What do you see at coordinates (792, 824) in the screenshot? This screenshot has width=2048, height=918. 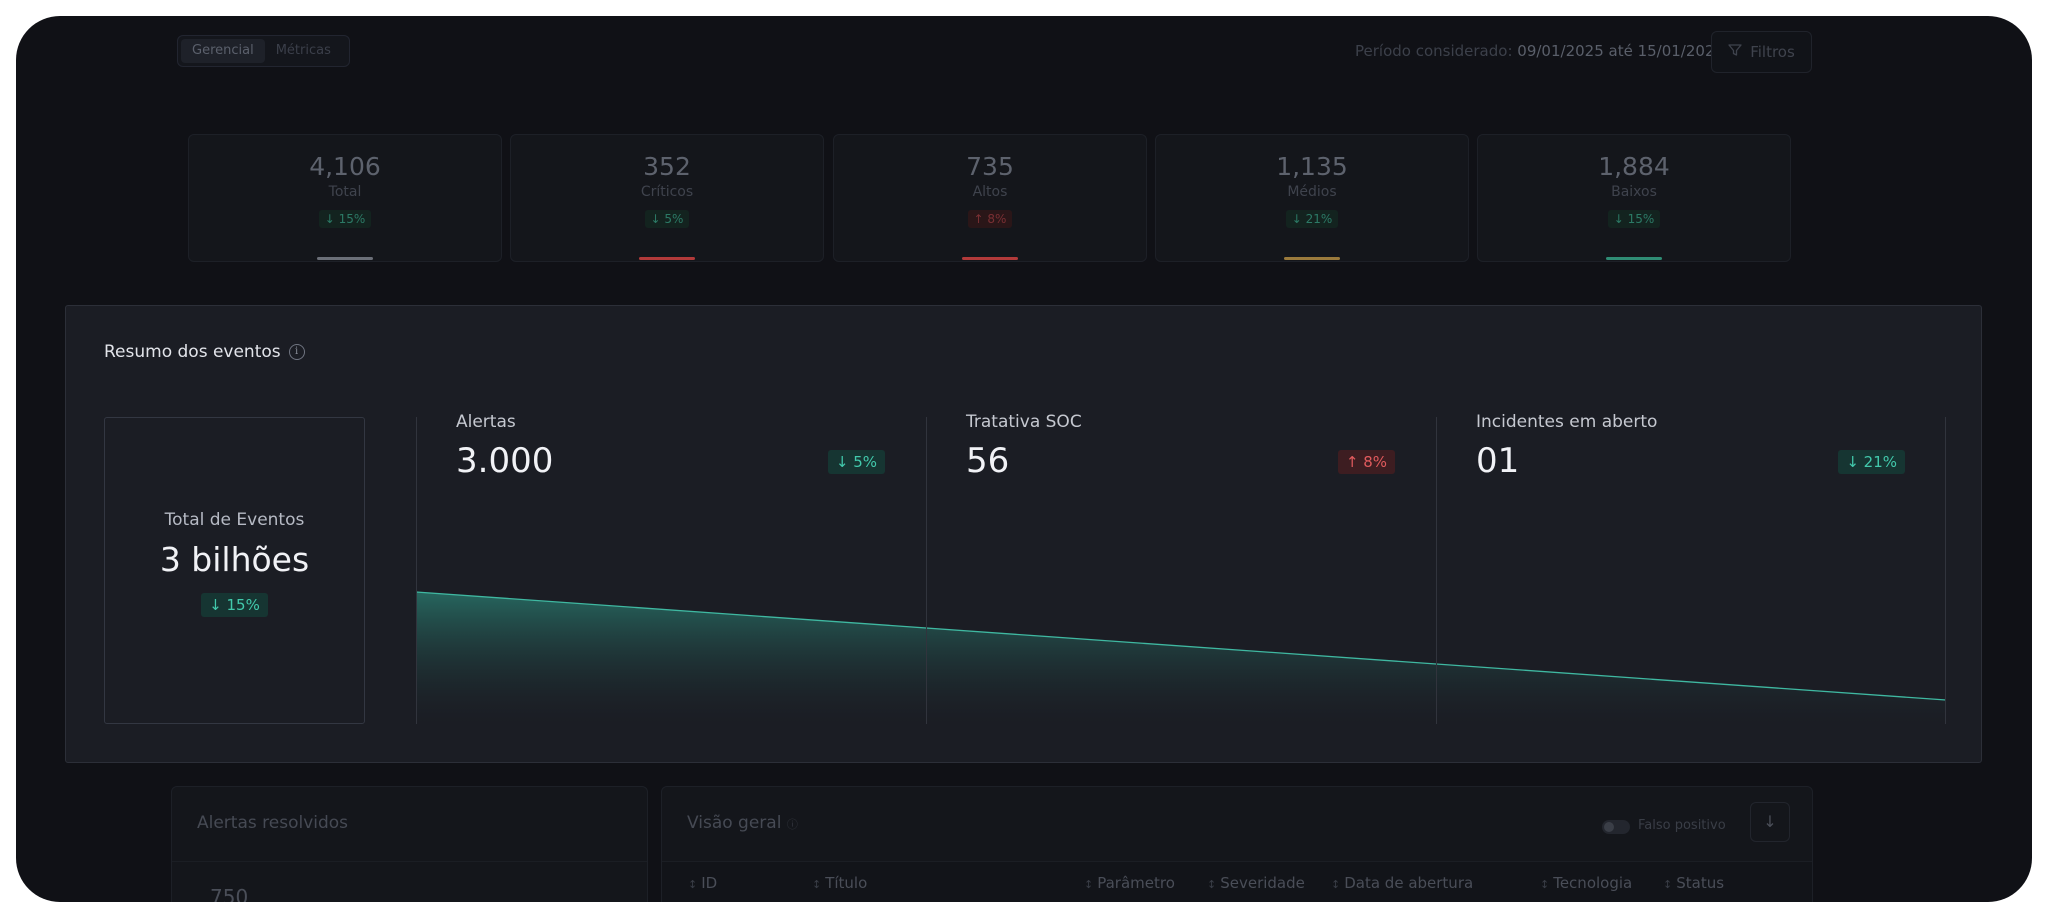 I see `info-icon: ⓘ` at bounding box center [792, 824].